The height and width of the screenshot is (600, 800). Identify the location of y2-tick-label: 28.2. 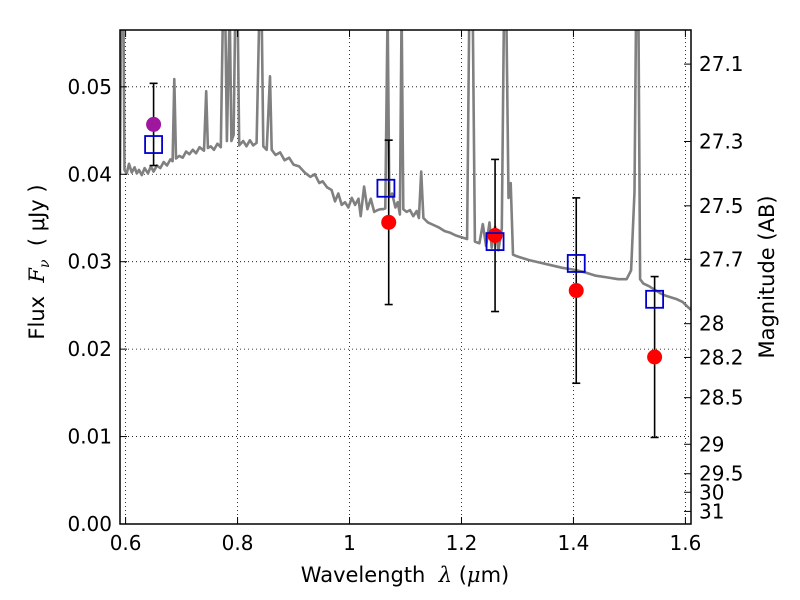
(721, 357).